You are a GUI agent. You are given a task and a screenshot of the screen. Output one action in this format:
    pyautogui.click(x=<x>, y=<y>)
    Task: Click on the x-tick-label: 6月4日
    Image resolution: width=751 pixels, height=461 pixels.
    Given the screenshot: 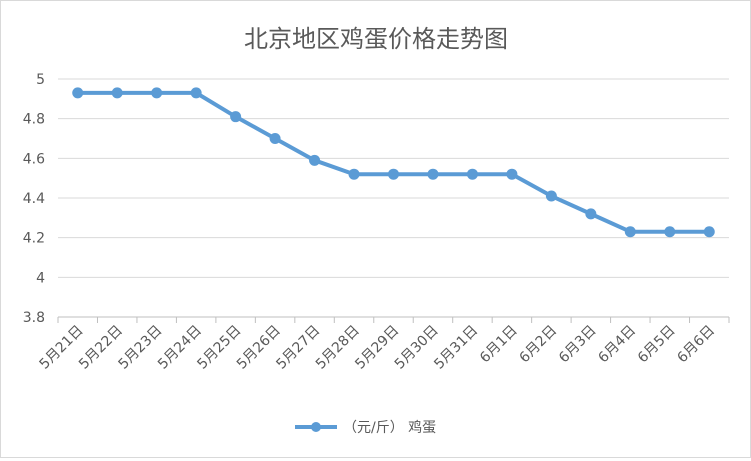 What is the action you would take?
    pyautogui.click(x=617, y=345)
    